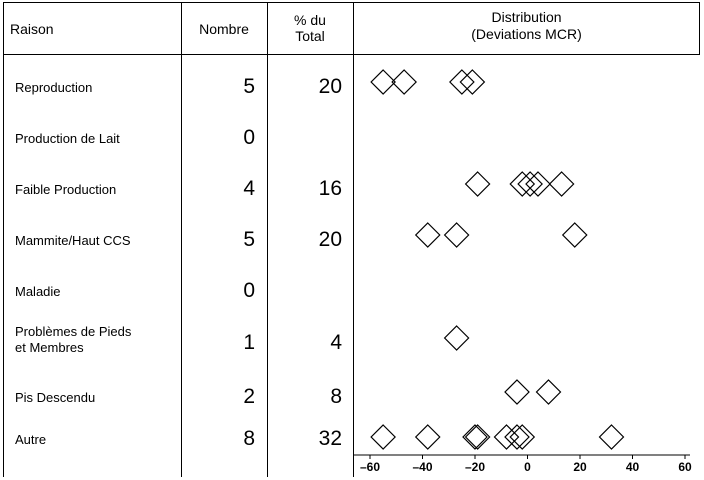  What do you see at coordinates (249, 188) in the screenshot?
I see `row-nombre: 4` at bounding box center [249, 188].